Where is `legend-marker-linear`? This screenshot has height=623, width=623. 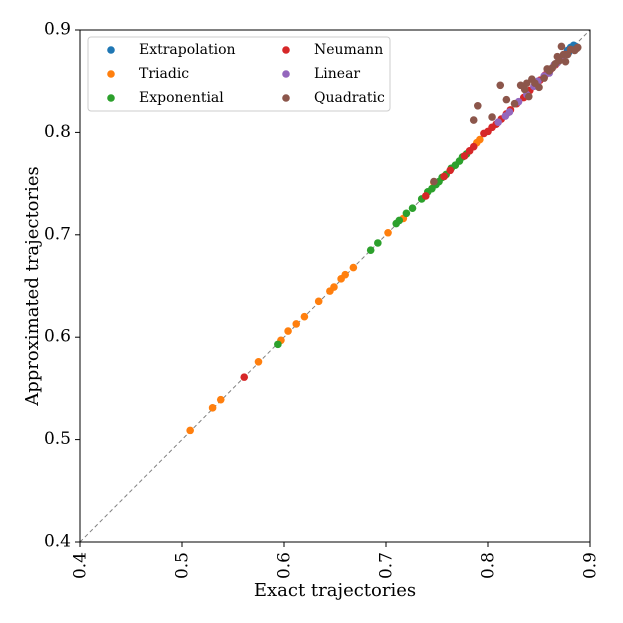 legend-marker-linear is located at coordinates (286, 74).